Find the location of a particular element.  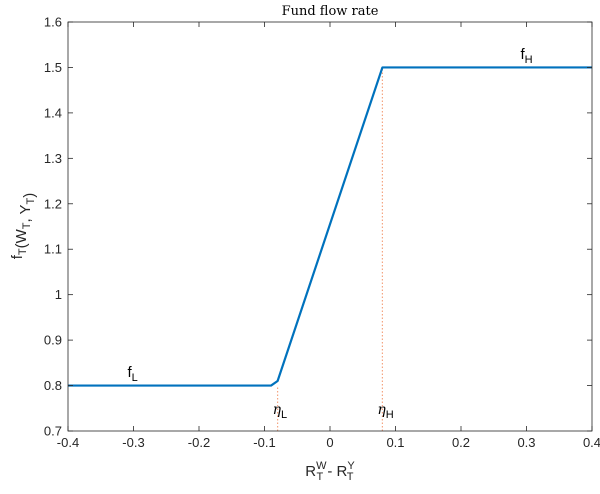

threshold-label: ηL is located at coordinates (280, 411).